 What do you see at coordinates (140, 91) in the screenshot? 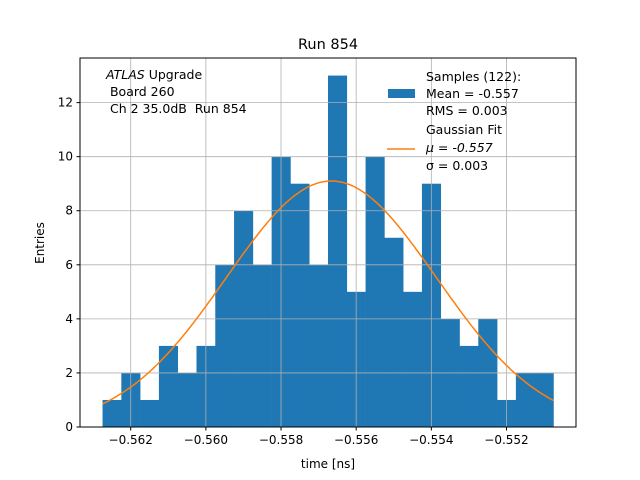
I see `annotation-line-2: Board 260` at bounding box center [140, 91].